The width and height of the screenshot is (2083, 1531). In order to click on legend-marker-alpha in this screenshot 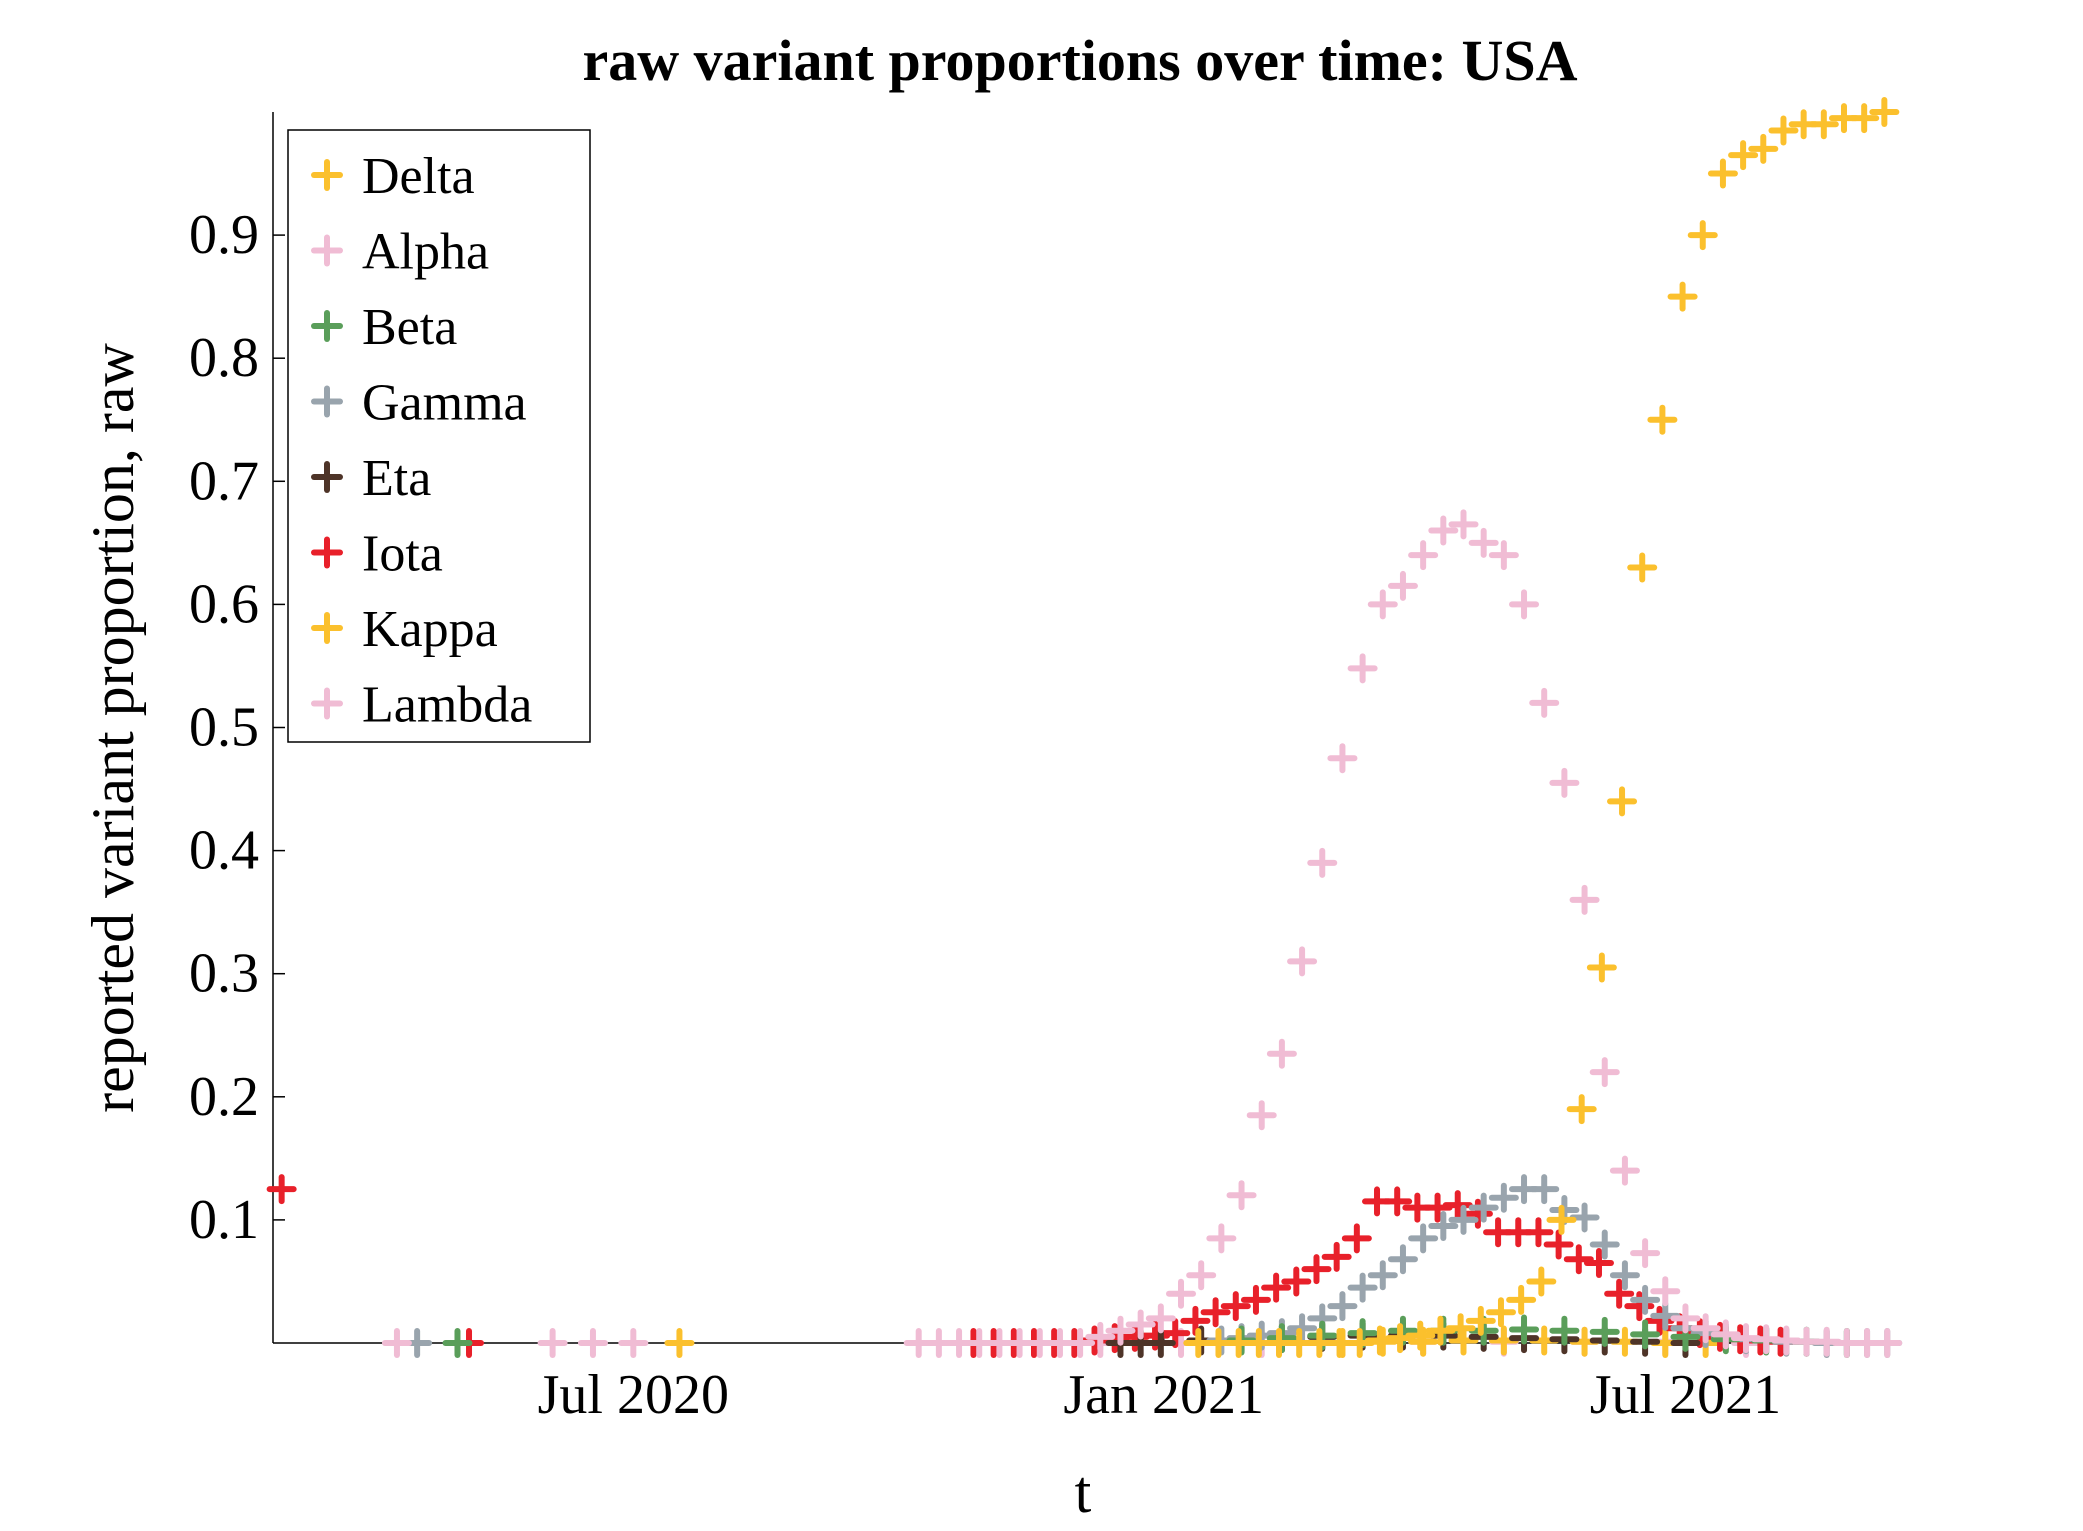, I will do `click(327, 250)`.